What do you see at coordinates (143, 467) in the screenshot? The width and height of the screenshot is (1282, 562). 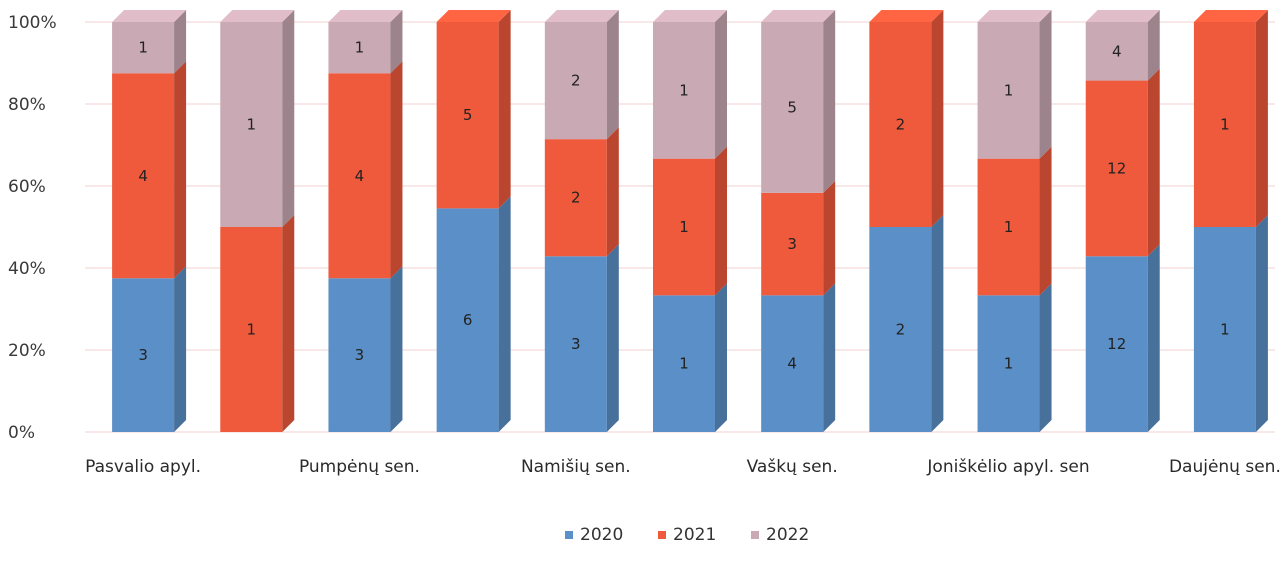 I see `x-category-label: Pasvalio apyl.` at bounding box center [143, 467].